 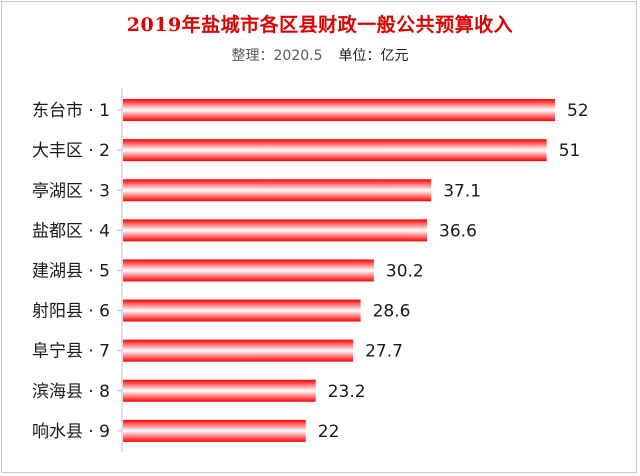 What do you see at coordinates (373, 56) in the screenshot?
I see `subtitle-unit: 单位：亿元` at bounding box center [373, 56].